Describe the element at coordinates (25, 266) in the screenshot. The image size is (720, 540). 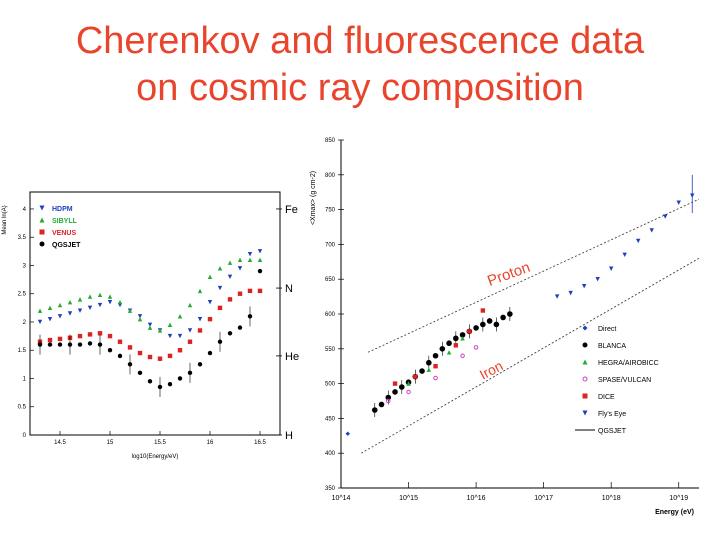
I see `left-y-tick-label: 3` at that location.